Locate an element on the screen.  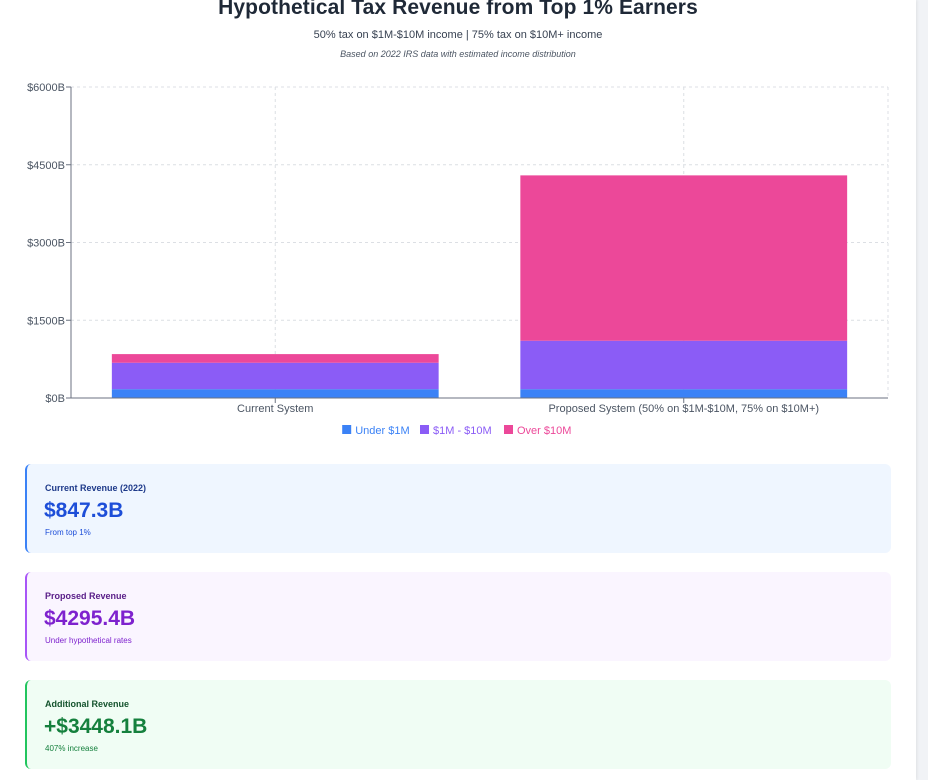
x-tick-label: Current System is located at coordinates (275, 409).